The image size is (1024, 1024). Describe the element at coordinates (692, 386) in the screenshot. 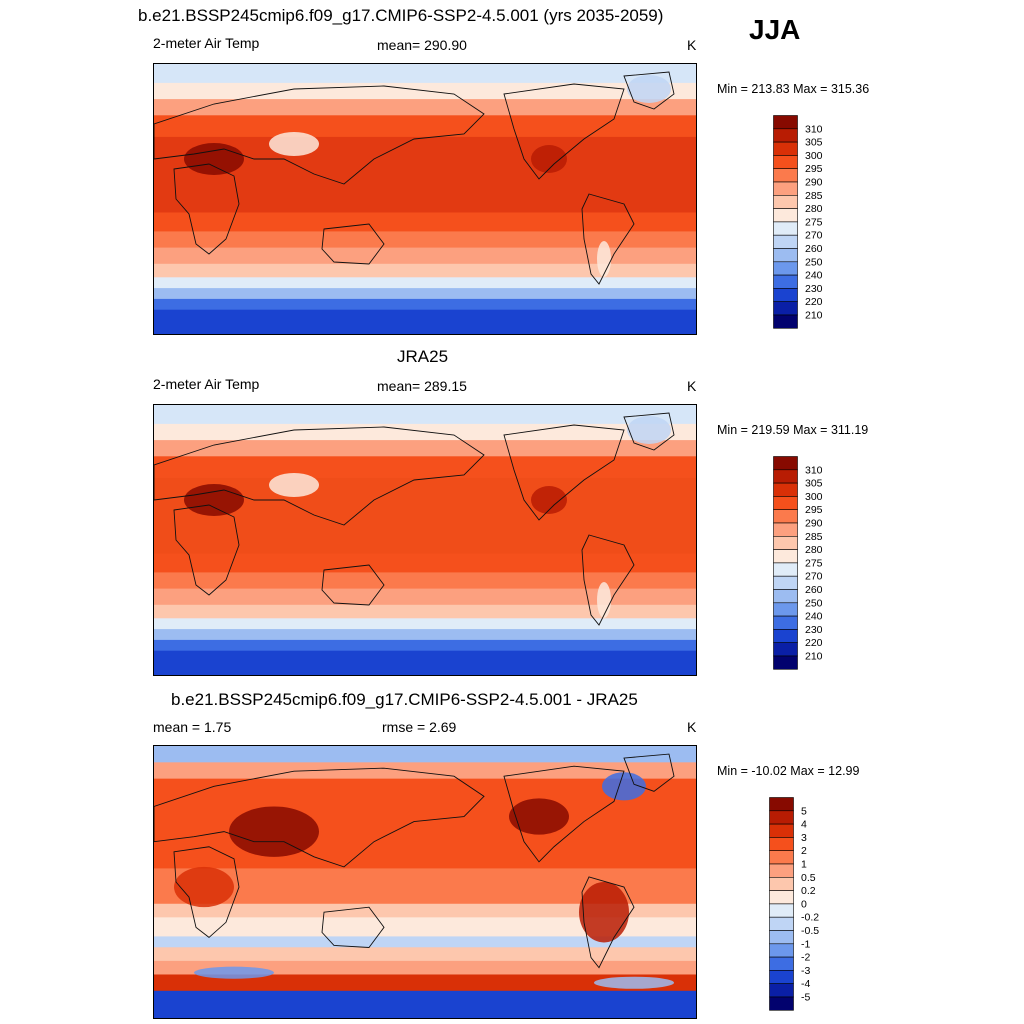

I see `panel-2-units-label: K` at that location.